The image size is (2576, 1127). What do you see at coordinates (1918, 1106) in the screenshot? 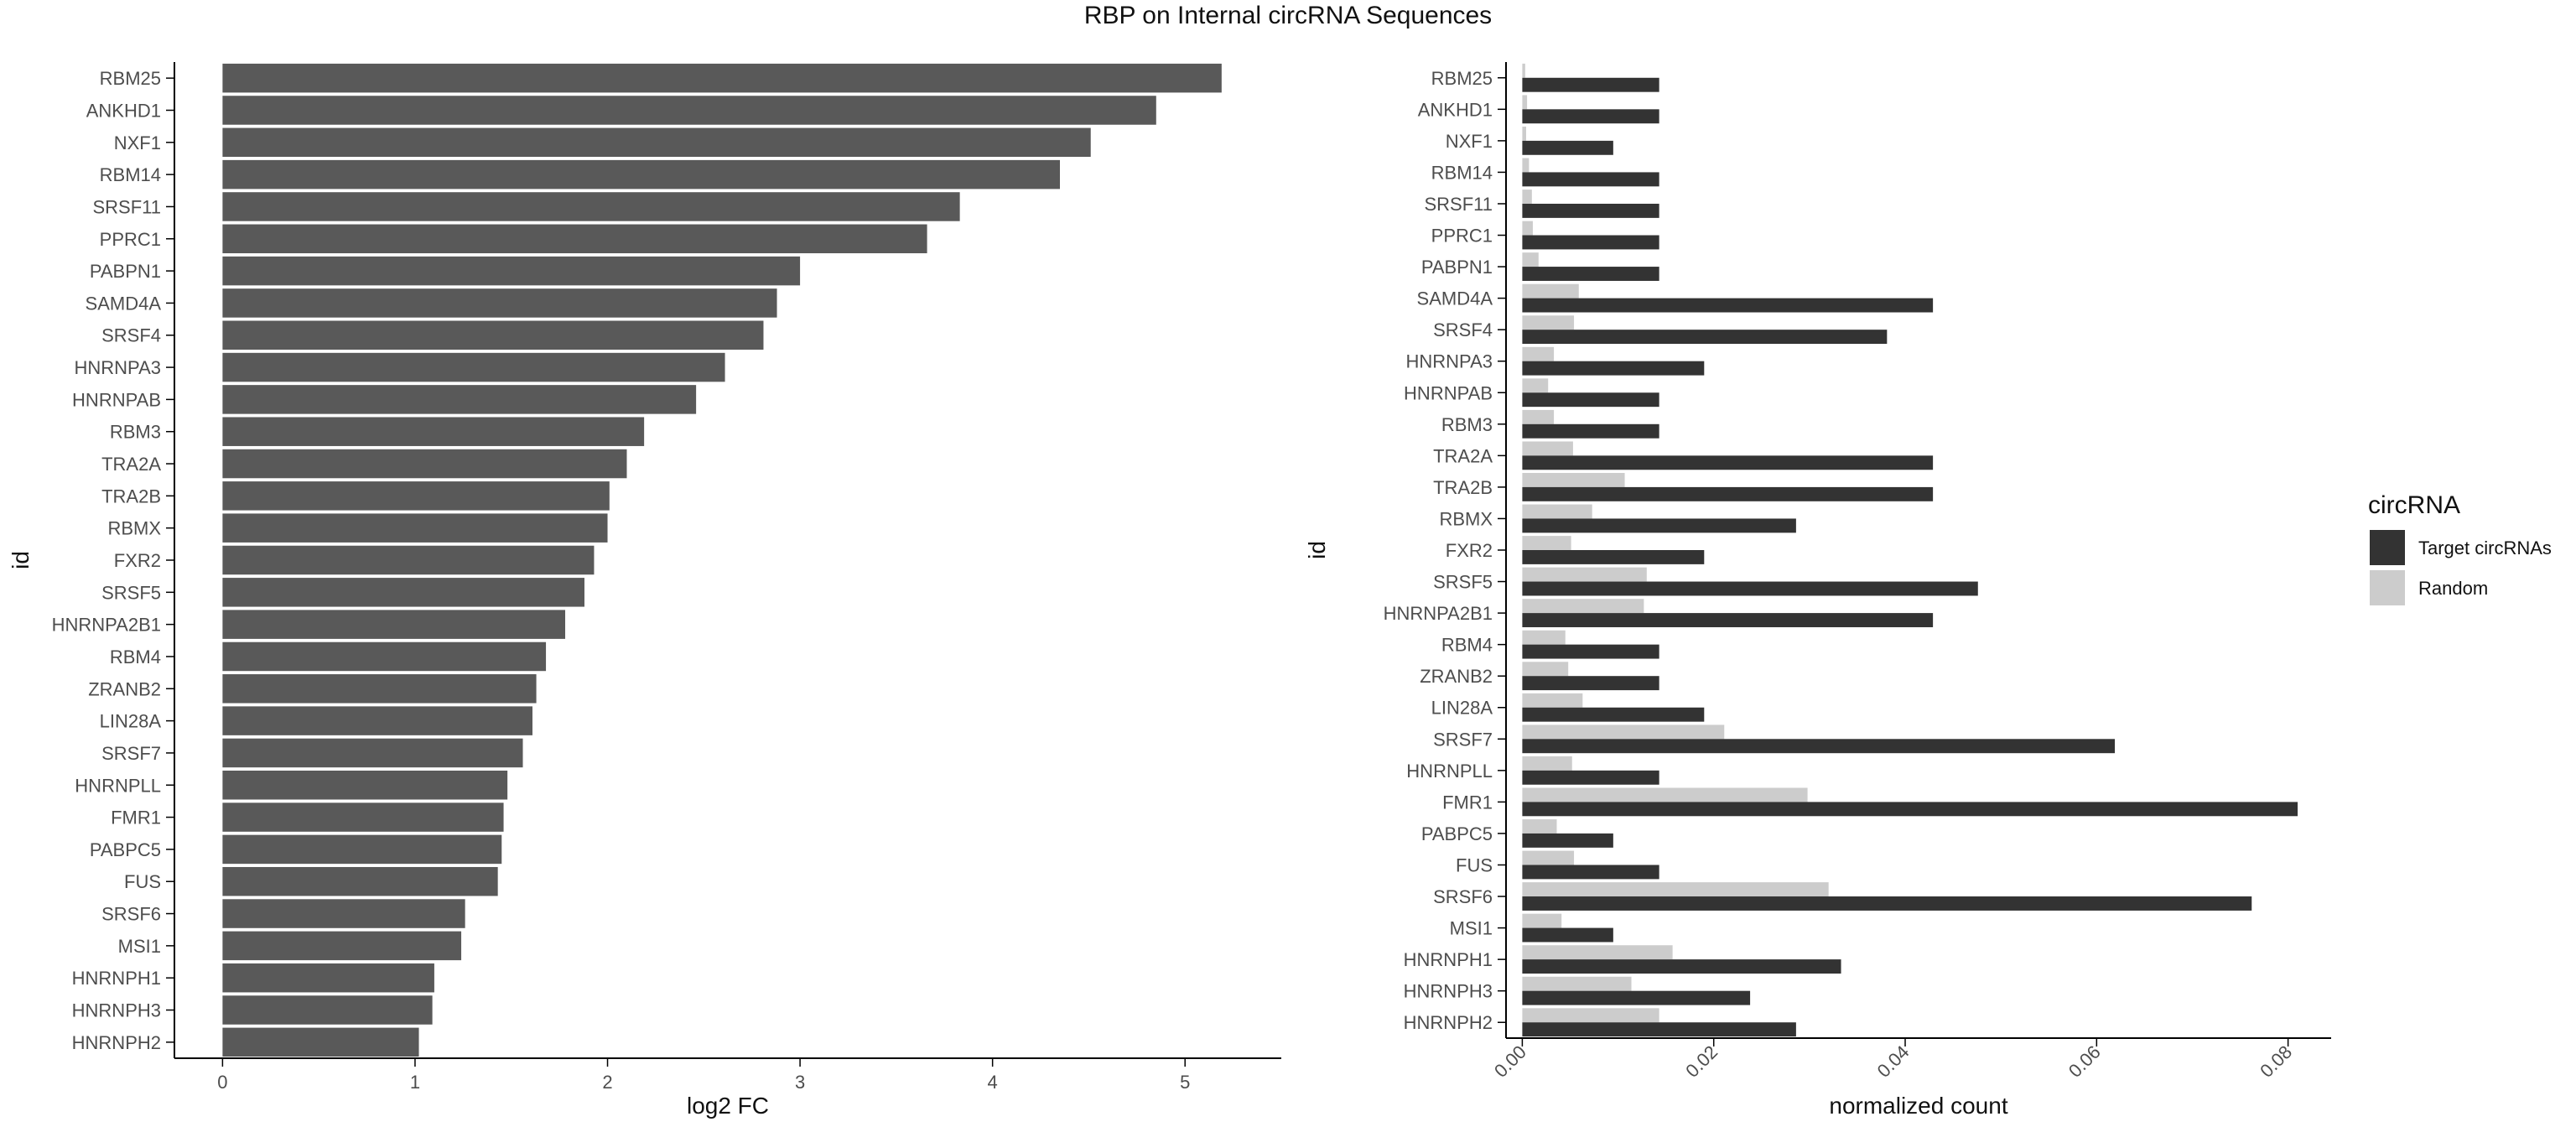
I see `x-axis-title: normalized count` at bounding box center [1918, 1106].